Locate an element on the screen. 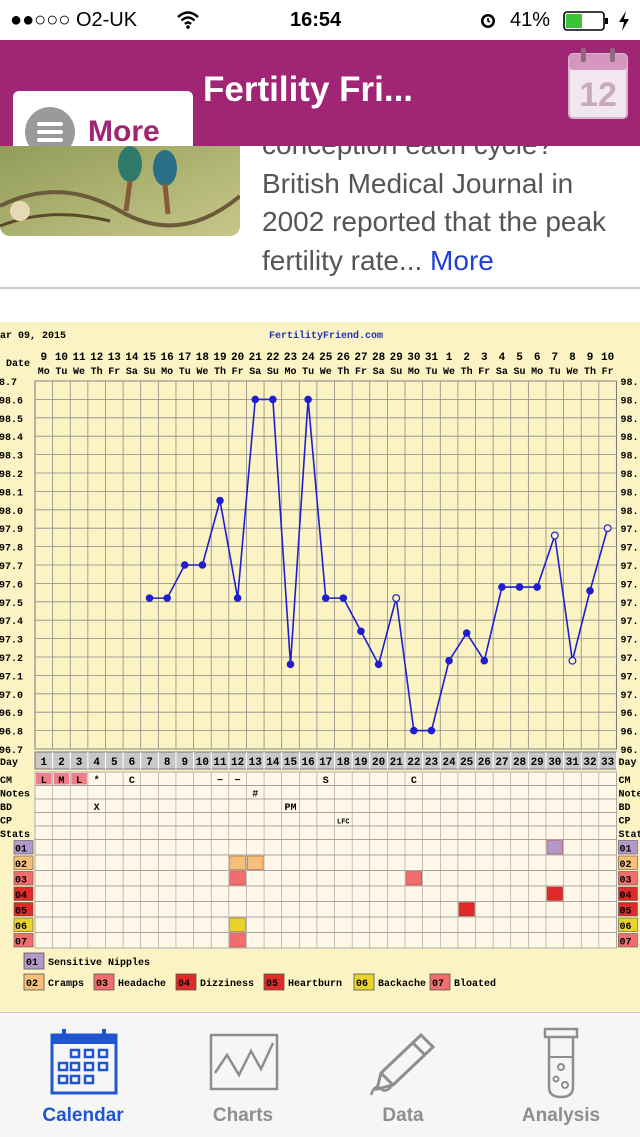 The image size is (640, 1137). weekday-label: Mo is located at coordinates (290, 372).